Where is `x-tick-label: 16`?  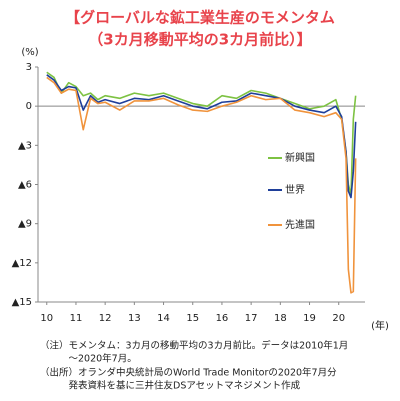 x-tick-label: 16 is located at coordinates (222, 318).